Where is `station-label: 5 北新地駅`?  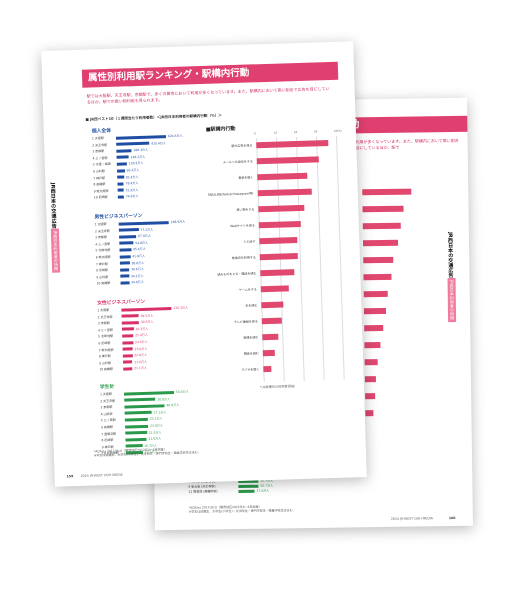 station-label: 5 北新地駅 is located at coordinates (103, 250).